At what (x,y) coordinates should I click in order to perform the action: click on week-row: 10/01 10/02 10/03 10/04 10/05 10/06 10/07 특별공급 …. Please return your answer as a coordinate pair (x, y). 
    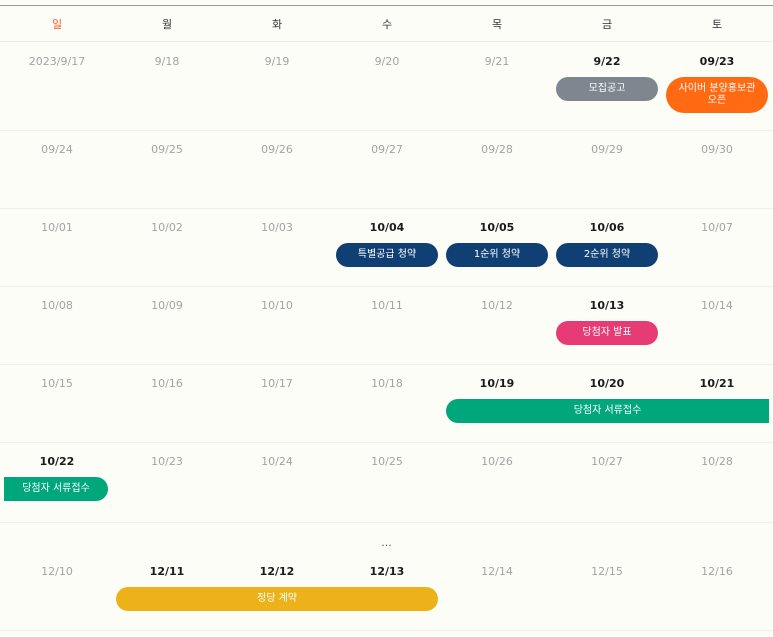
    Looking at the image, I should click on (386, 248).